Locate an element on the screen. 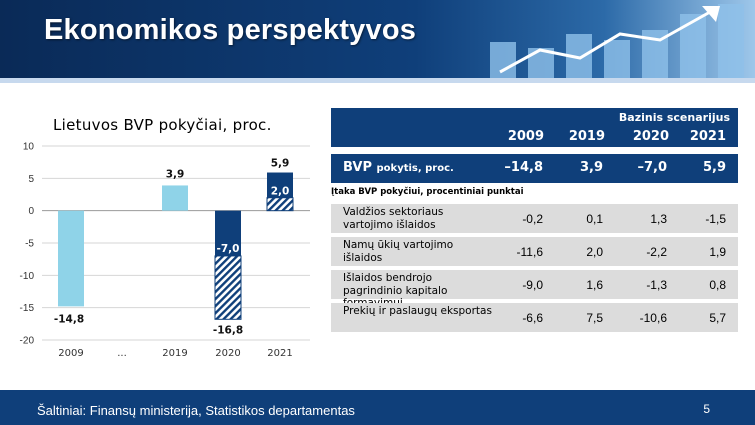 The image size is (755, 425). inner-label-2021: 2,0 is located at coordinates (280, 192).